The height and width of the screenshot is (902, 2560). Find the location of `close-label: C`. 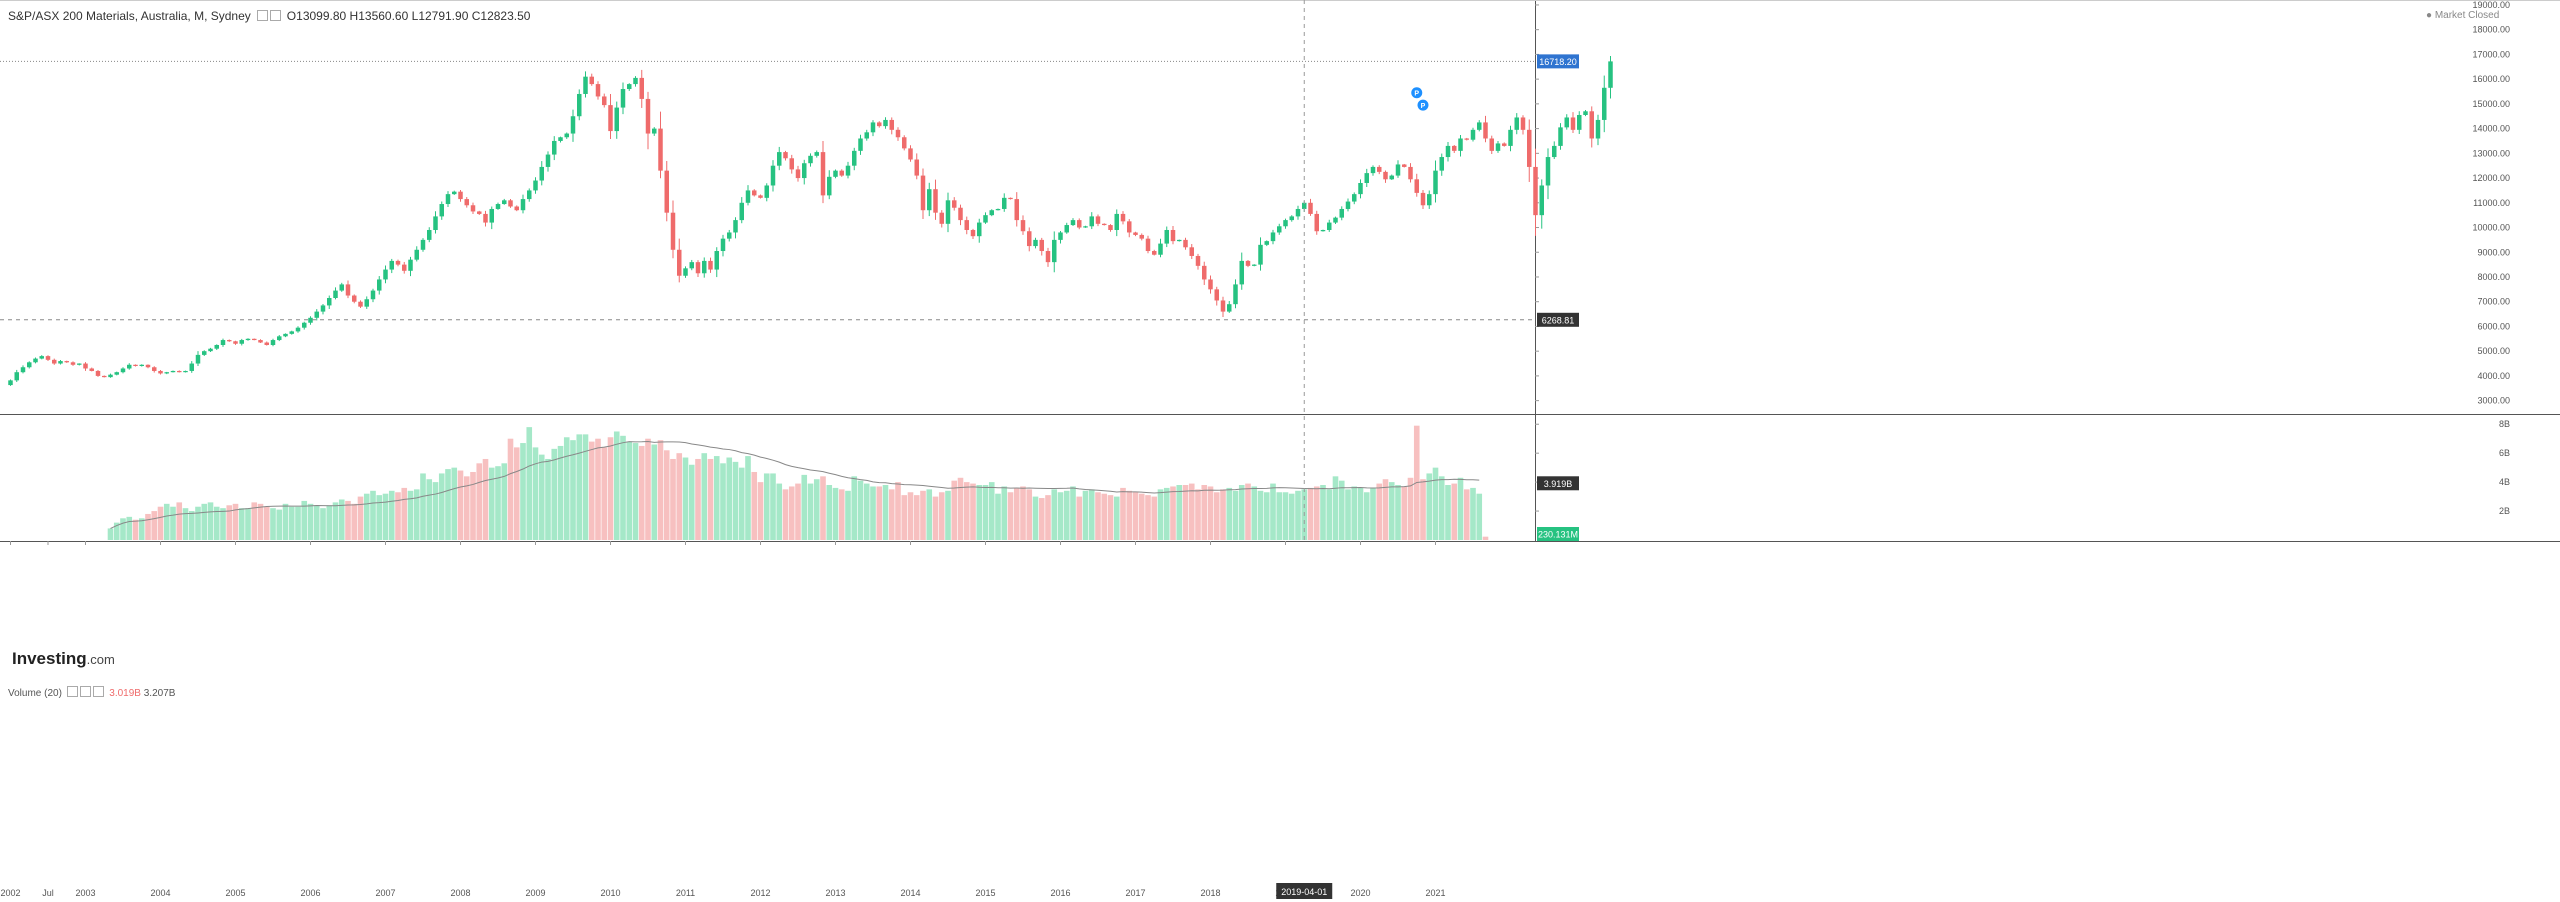

close-label: C is located at coordinates (476, 16).